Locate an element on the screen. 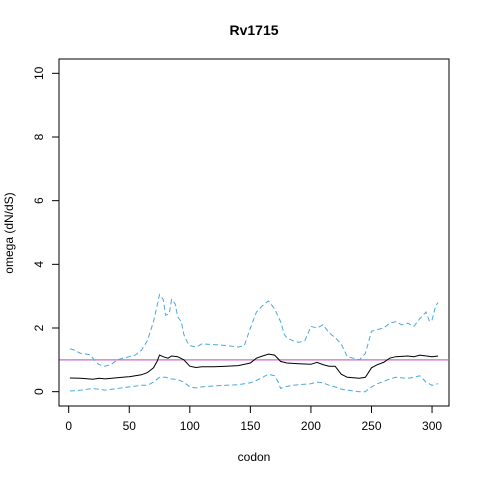 This screenshot has width=480, height=480. x-tick-label: 50 is located at coordinates (130, 426).